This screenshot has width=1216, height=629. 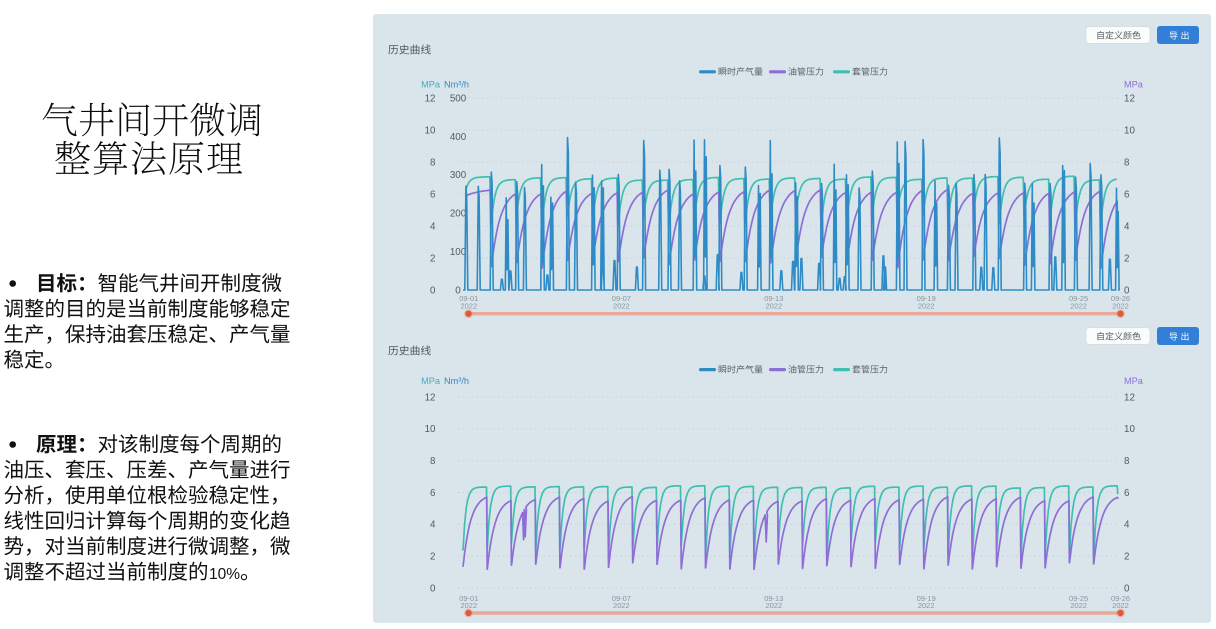 I want to click on svg-text: 200, so click(x=458, y=214).